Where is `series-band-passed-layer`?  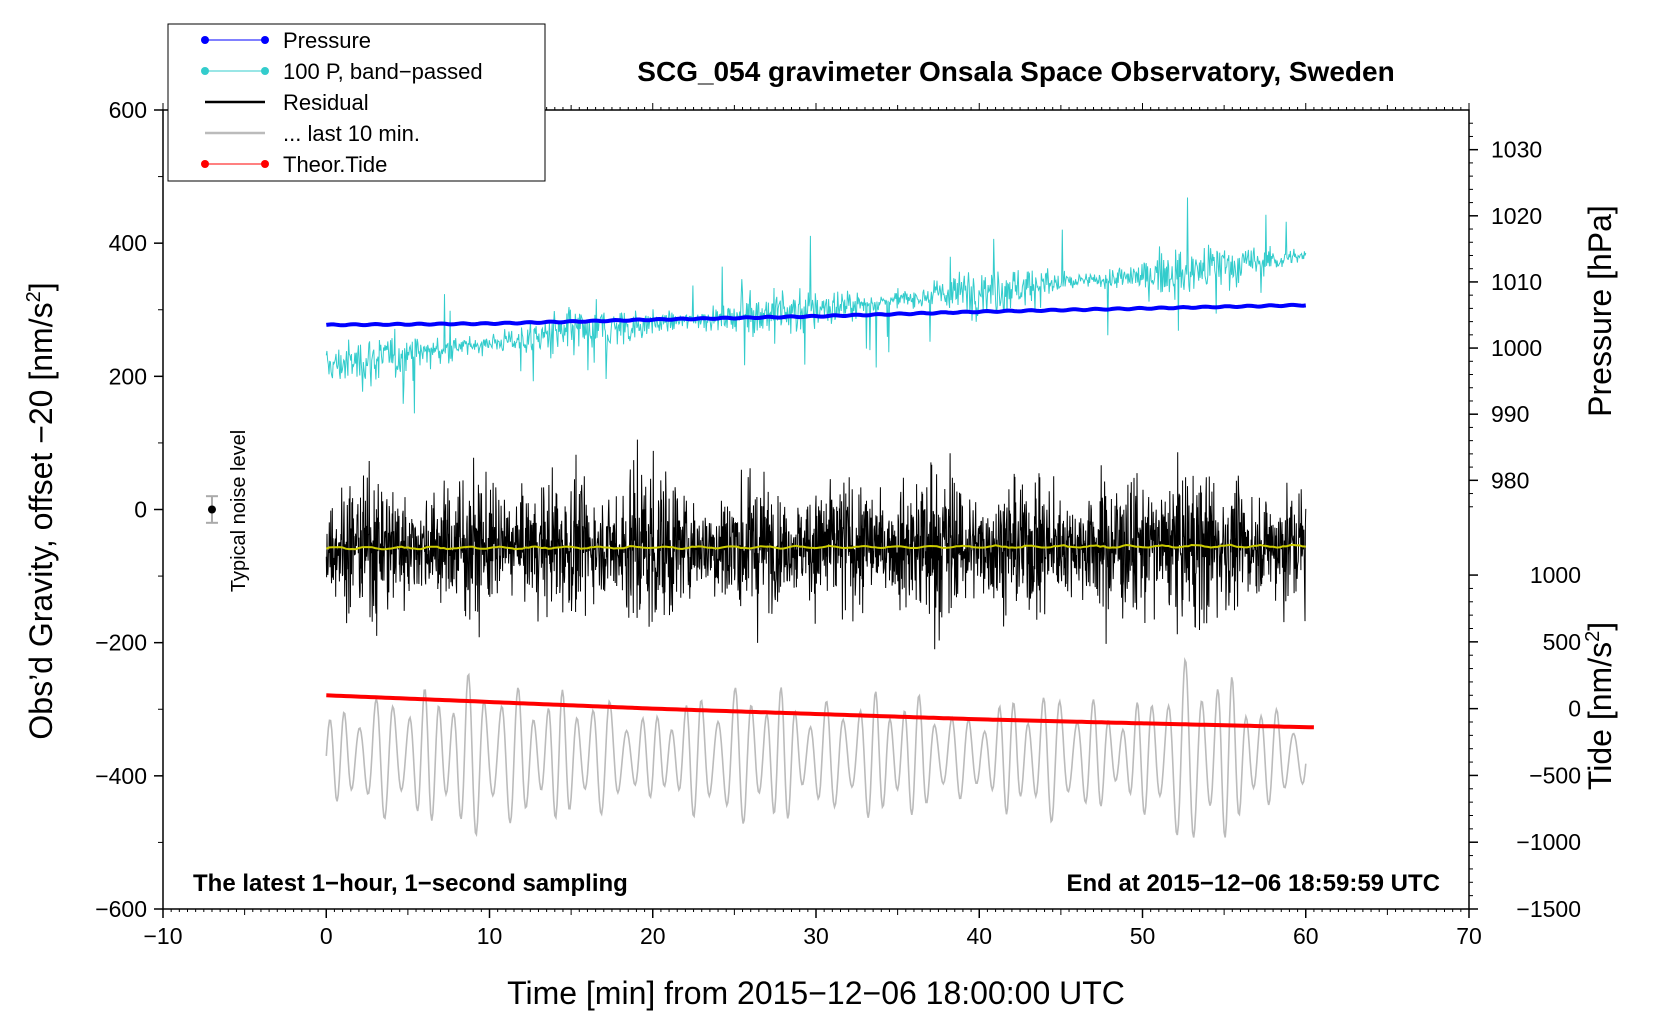 series-band-passed-layer is located at coordinates (816, 305).